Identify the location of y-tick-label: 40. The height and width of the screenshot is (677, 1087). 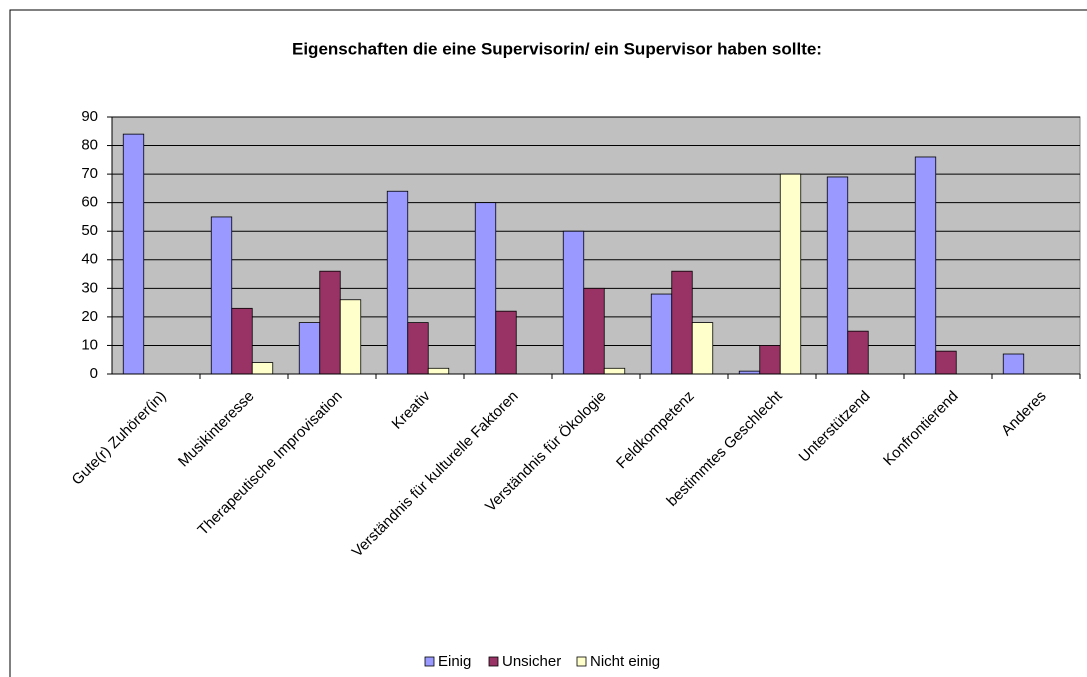
(89, 259).